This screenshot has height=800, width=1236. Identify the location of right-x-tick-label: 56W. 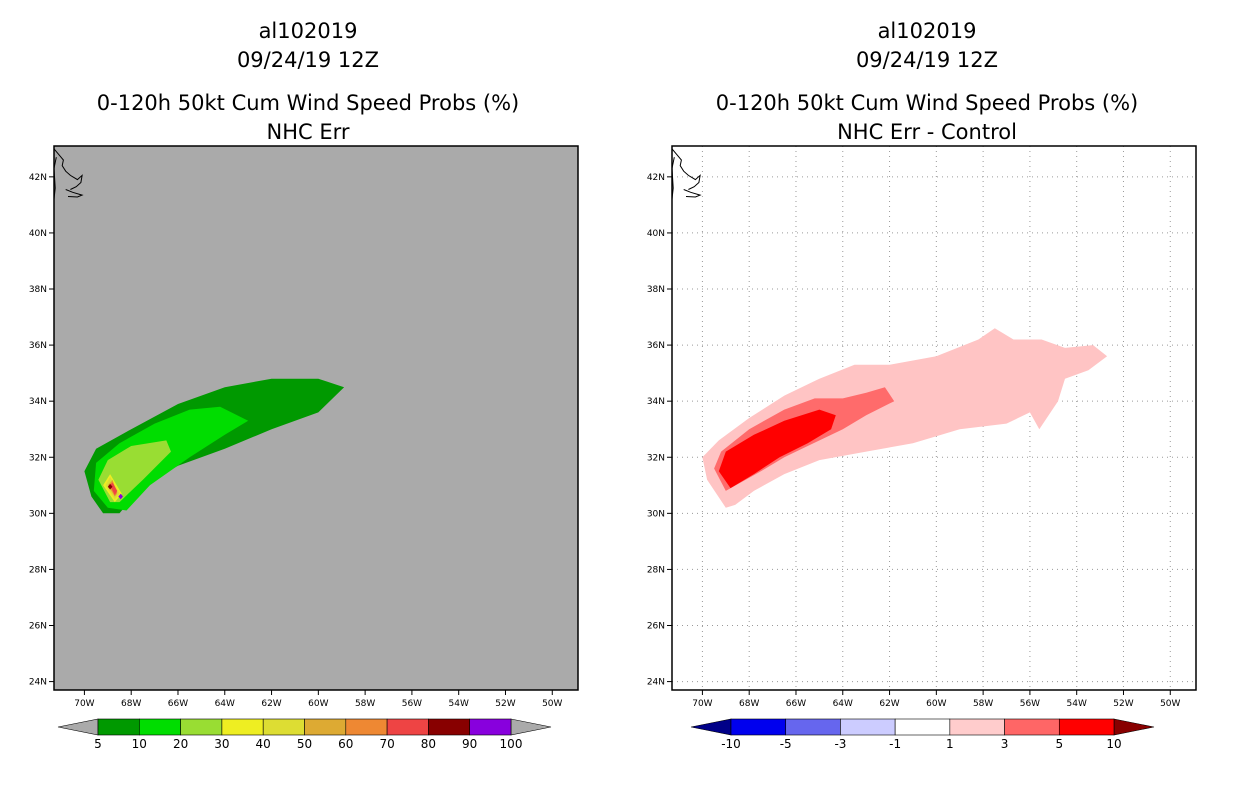
(1030, 704).